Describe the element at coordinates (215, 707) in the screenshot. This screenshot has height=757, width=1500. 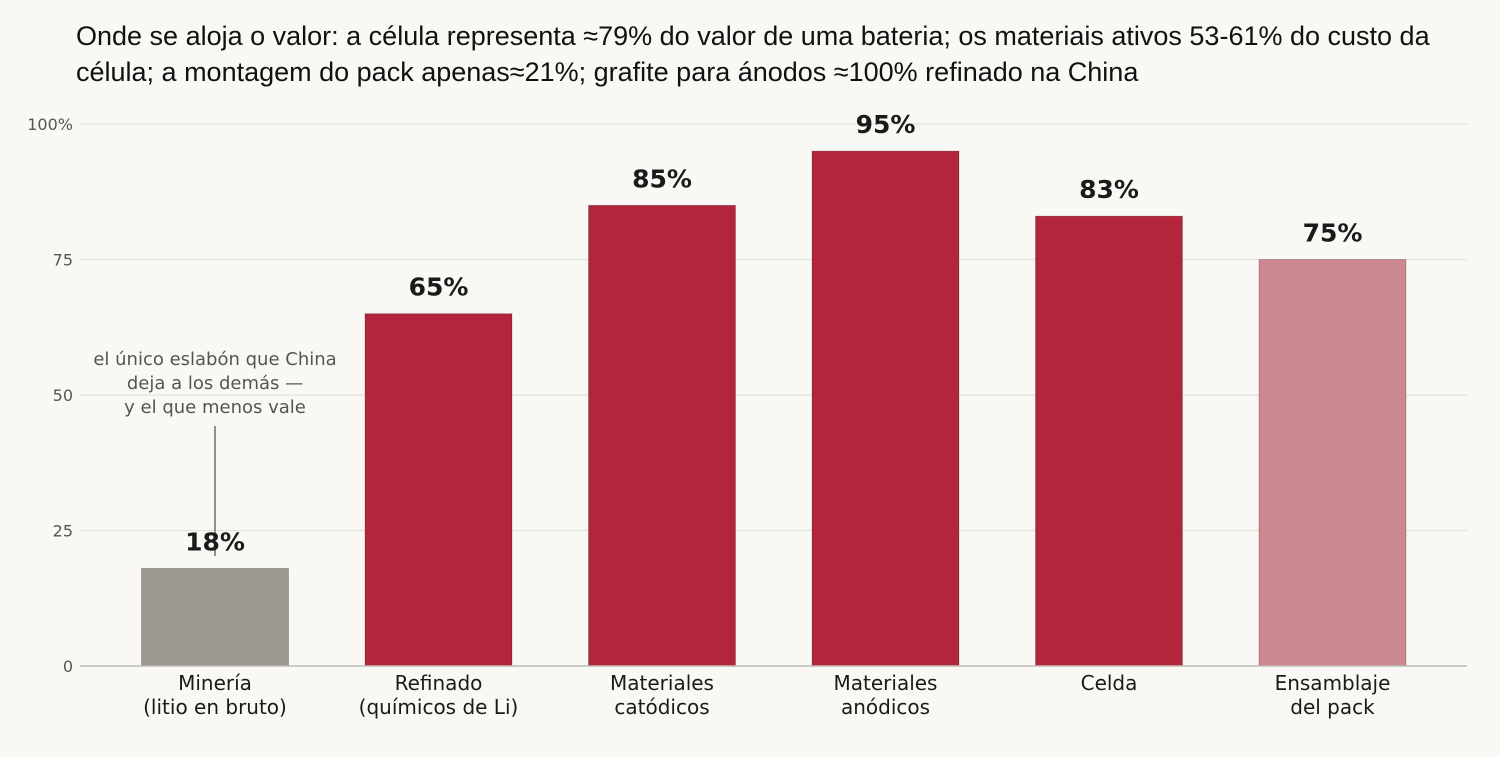
I see `x-category-label: (litio en bruto)` at that location.